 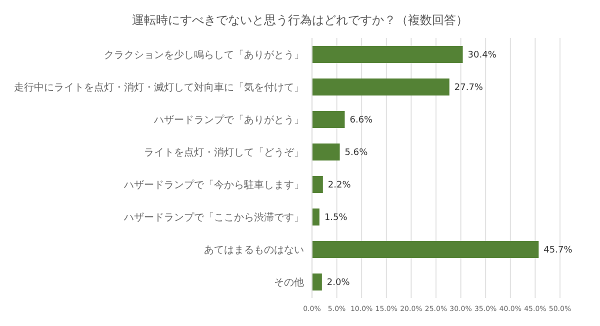 What do you see at coordinates (336, 218) in the screenshot?
I see `data-label: 1.5%` at bounding box center [336, 218].